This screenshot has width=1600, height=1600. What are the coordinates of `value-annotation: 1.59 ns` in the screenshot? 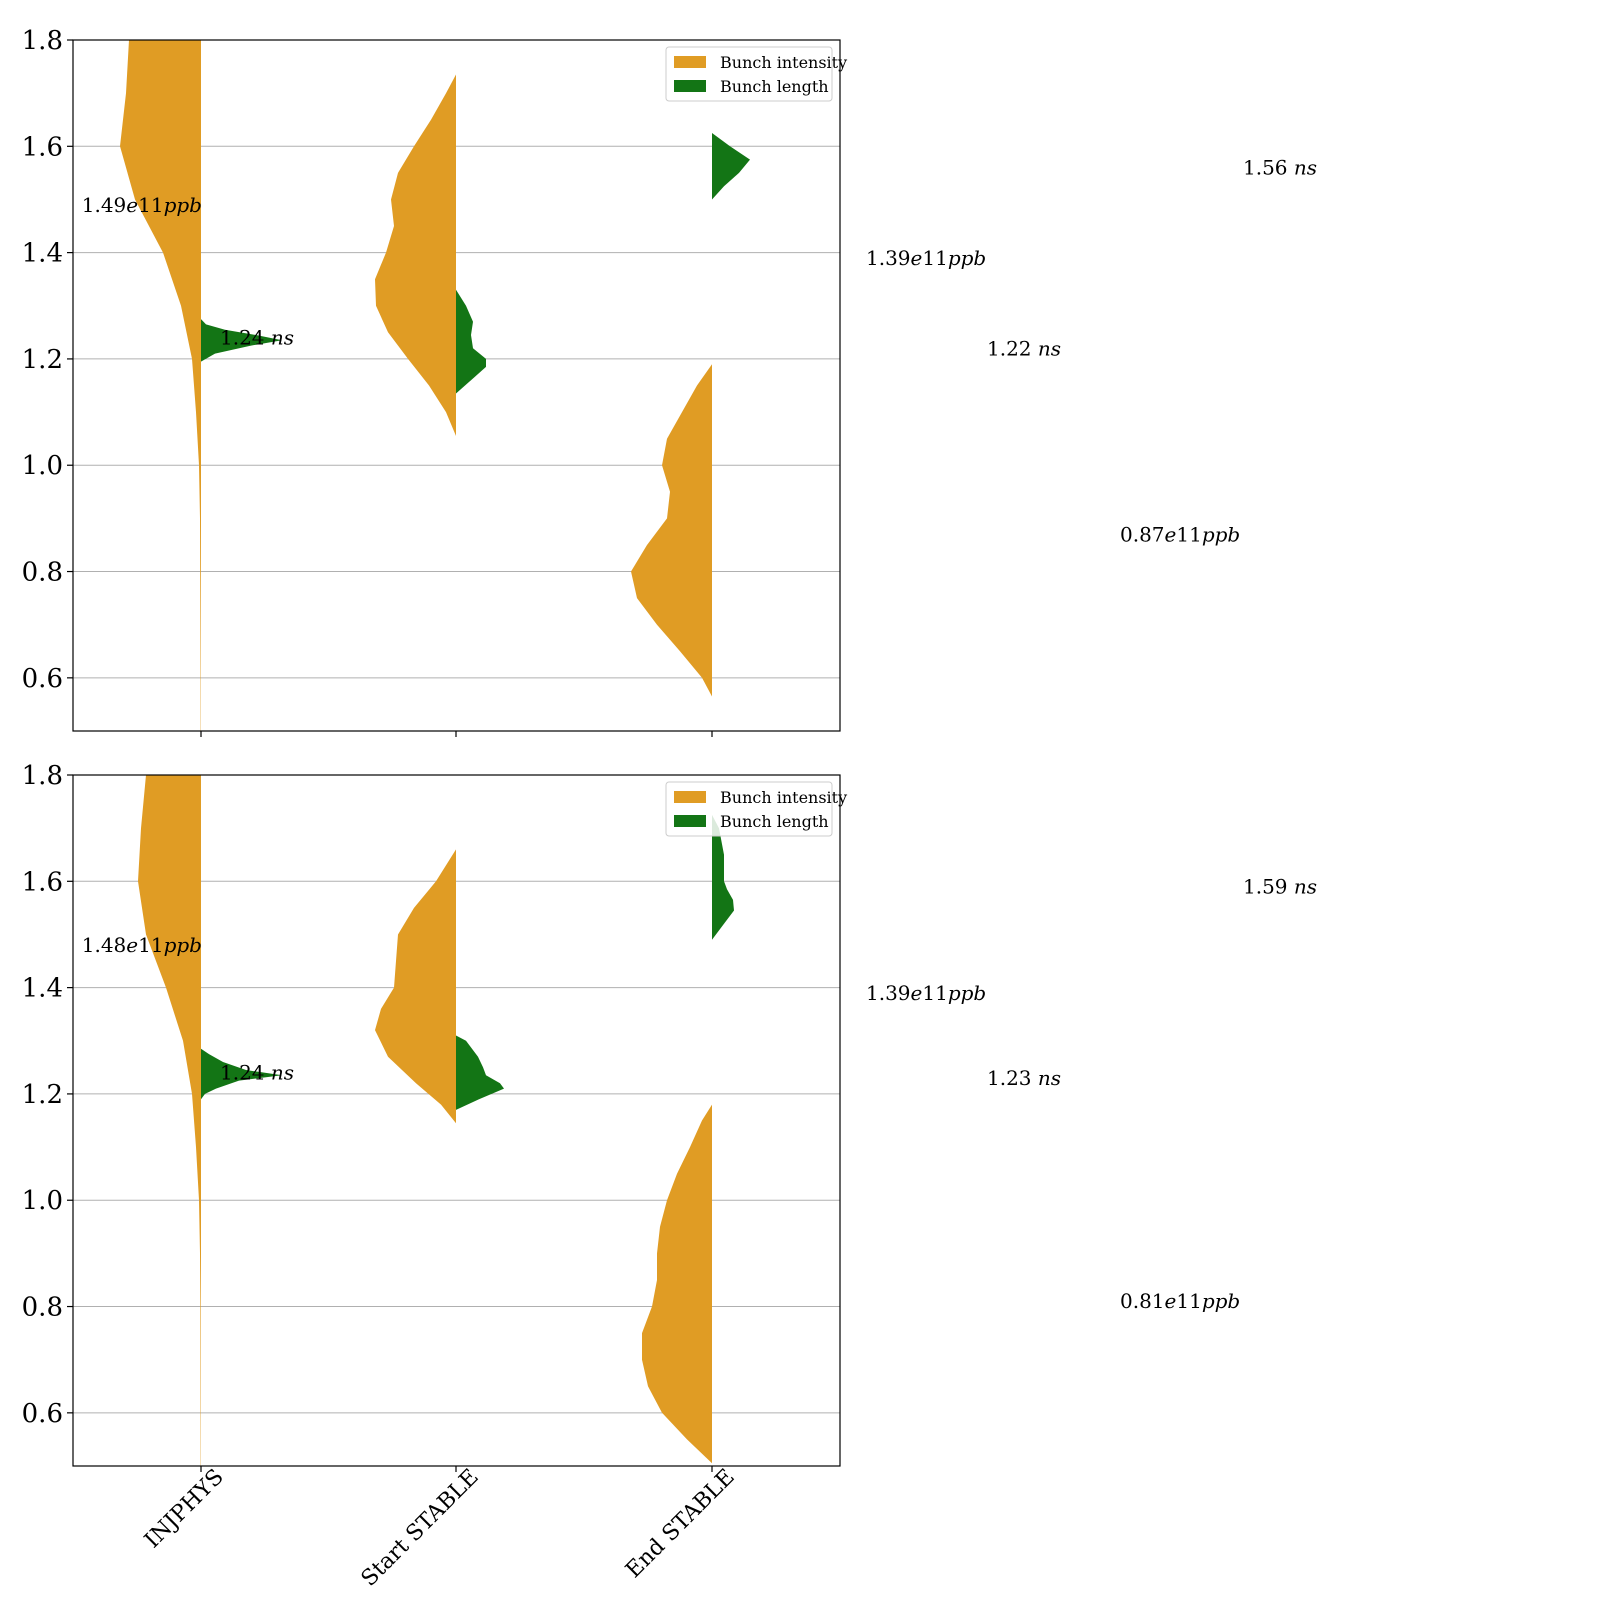 It's located at (1280, 887).